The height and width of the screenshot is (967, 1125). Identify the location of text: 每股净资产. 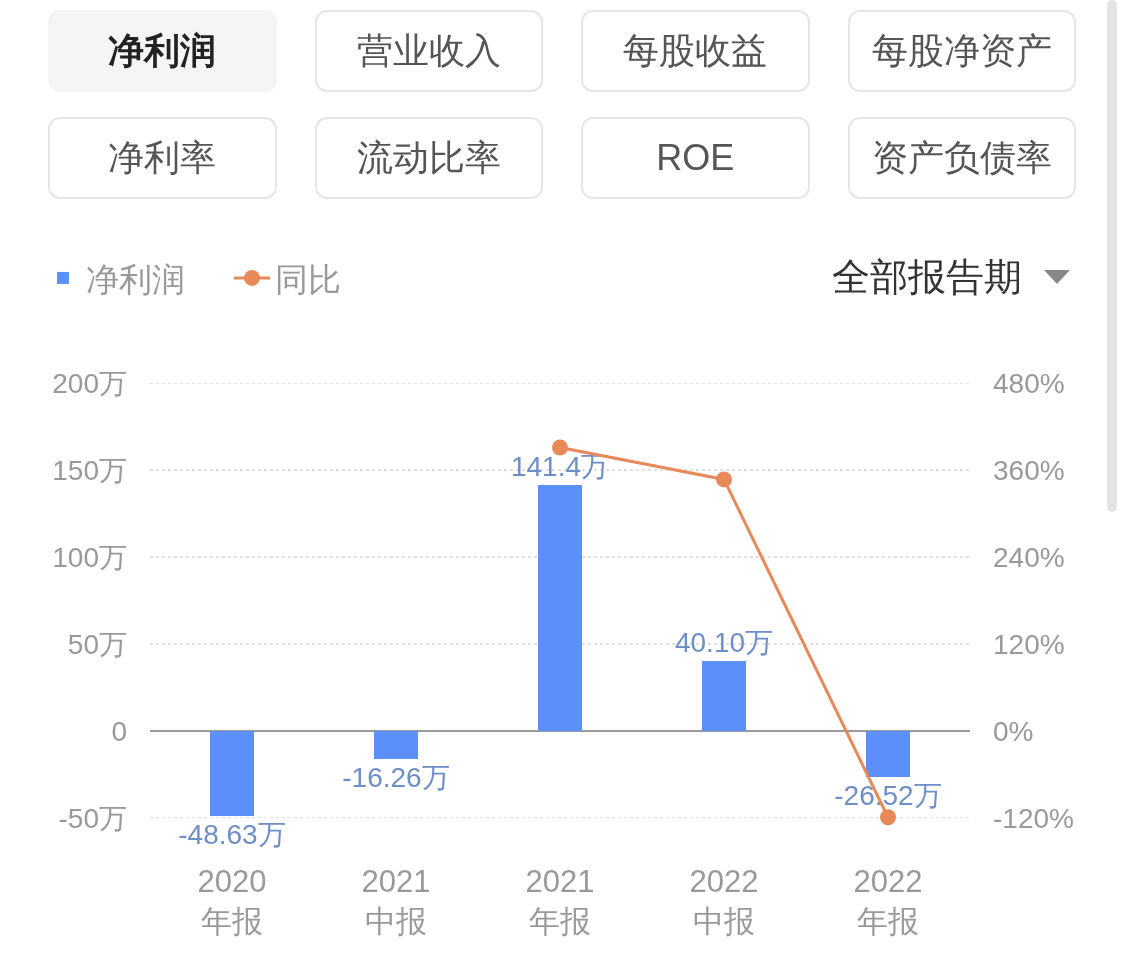
(961, 51).